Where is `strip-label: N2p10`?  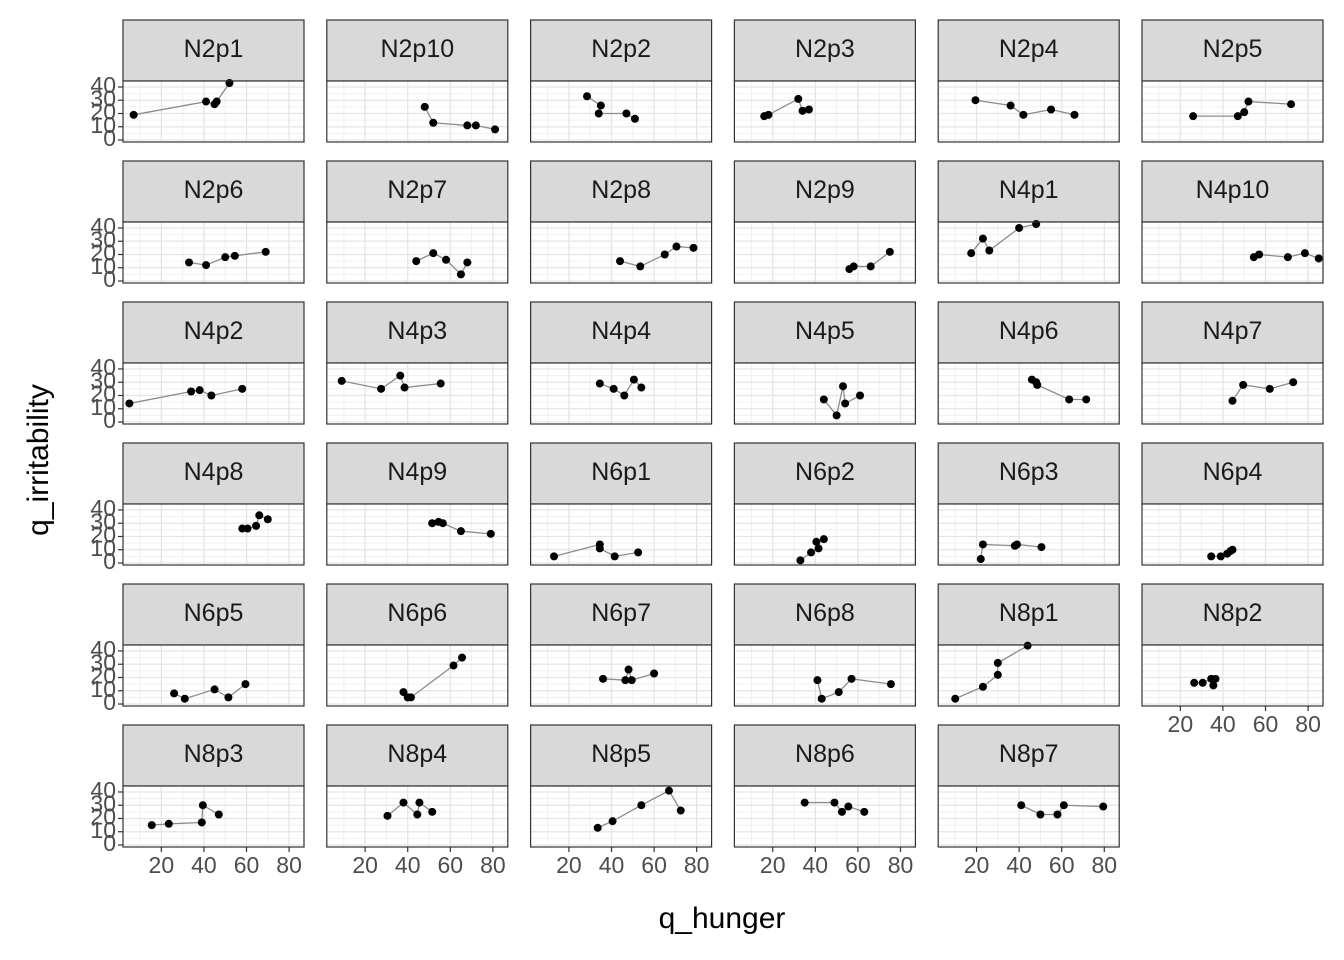 strip-label: N2p10 is located at coordinates (417, 49).